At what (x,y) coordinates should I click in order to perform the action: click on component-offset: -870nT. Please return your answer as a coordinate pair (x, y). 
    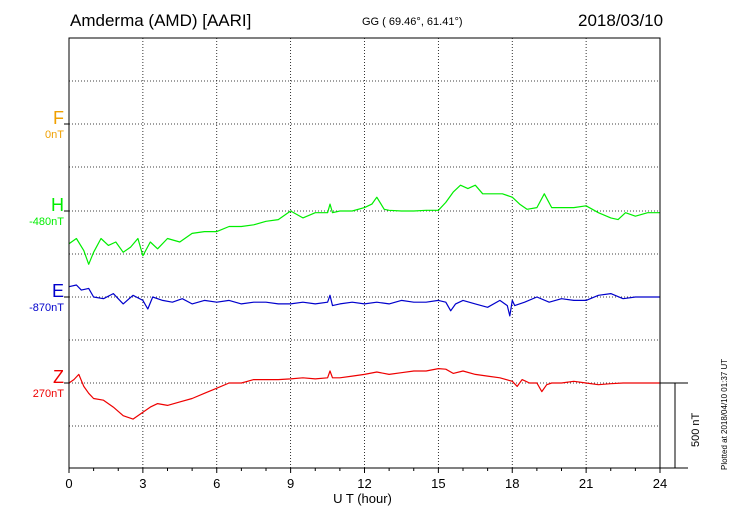
    Looking at the image, I should click on (46, 308).